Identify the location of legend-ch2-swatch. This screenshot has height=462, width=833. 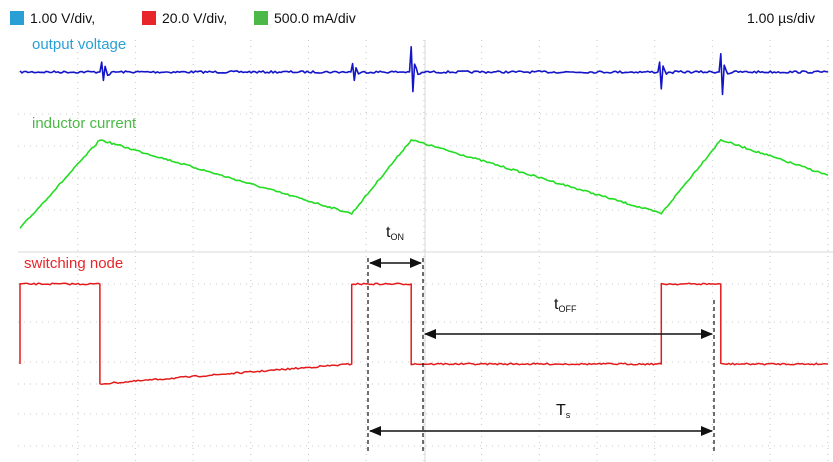
(149, 18).